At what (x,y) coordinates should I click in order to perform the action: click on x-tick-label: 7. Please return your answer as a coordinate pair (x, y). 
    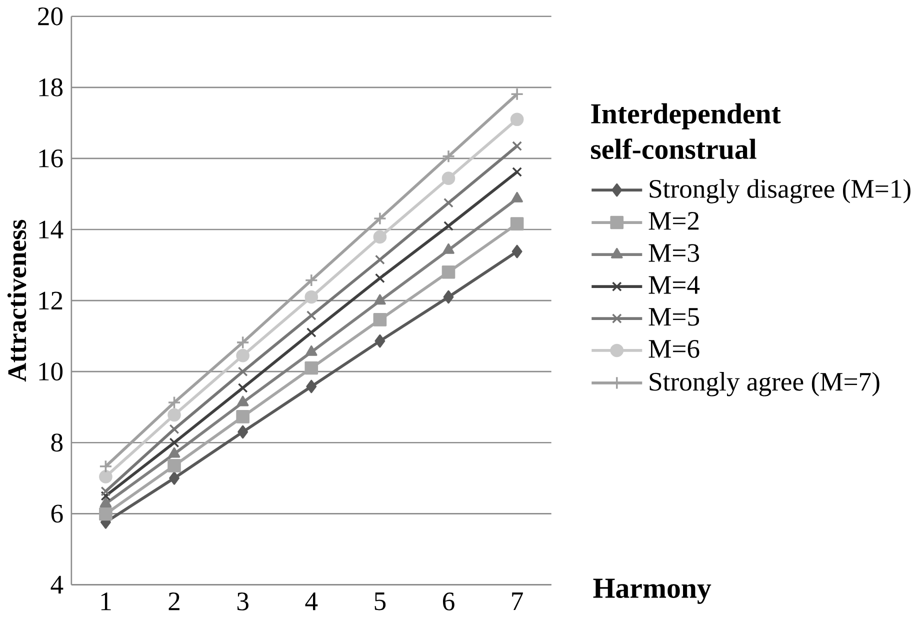
    Looking at the image, I should click on (517, 601).